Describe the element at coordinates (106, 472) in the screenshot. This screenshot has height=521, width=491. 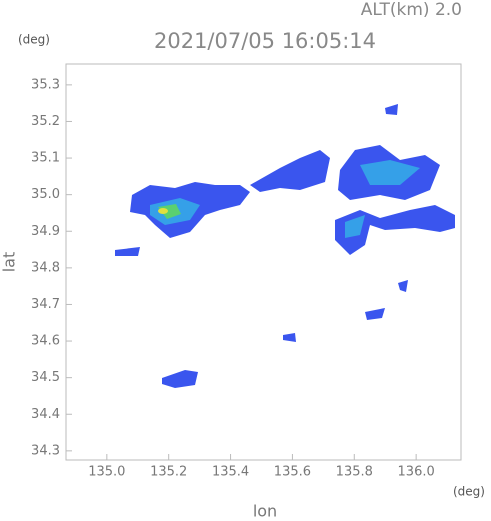
I see `x-tick-label: 135.0` at that location.